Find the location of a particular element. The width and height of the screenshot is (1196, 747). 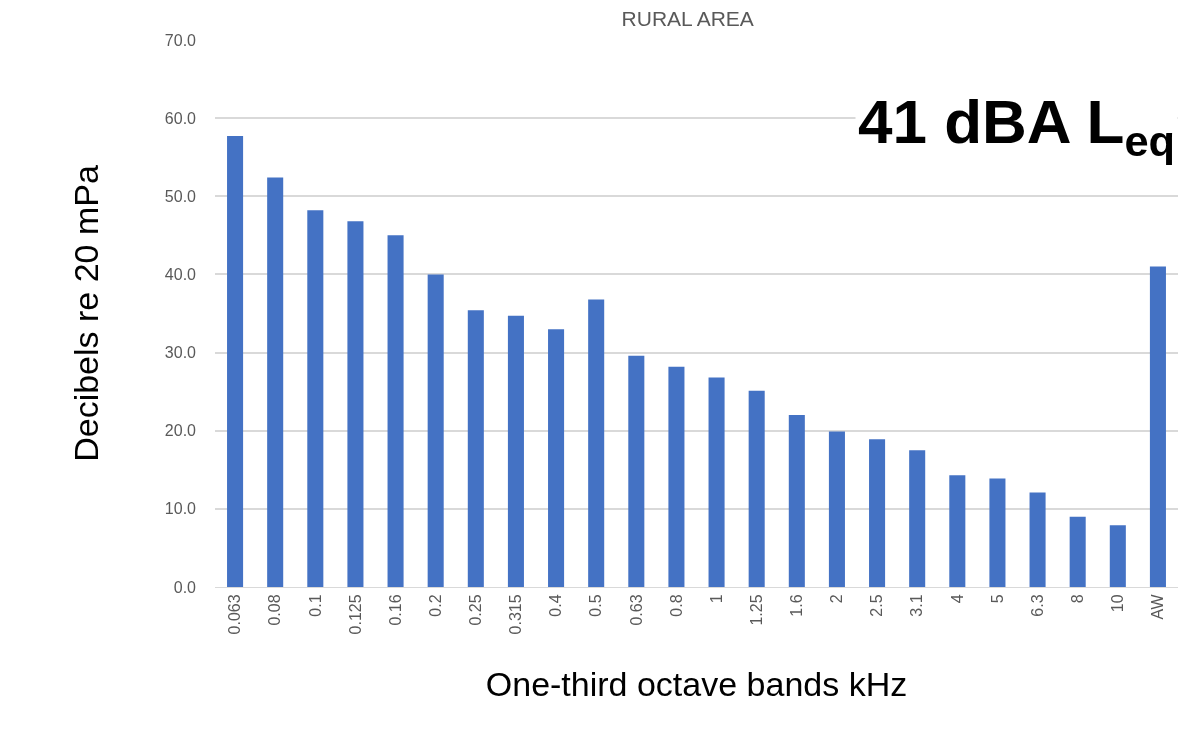

x-tick-label: 0.2 is located at coordinates (435, 605).